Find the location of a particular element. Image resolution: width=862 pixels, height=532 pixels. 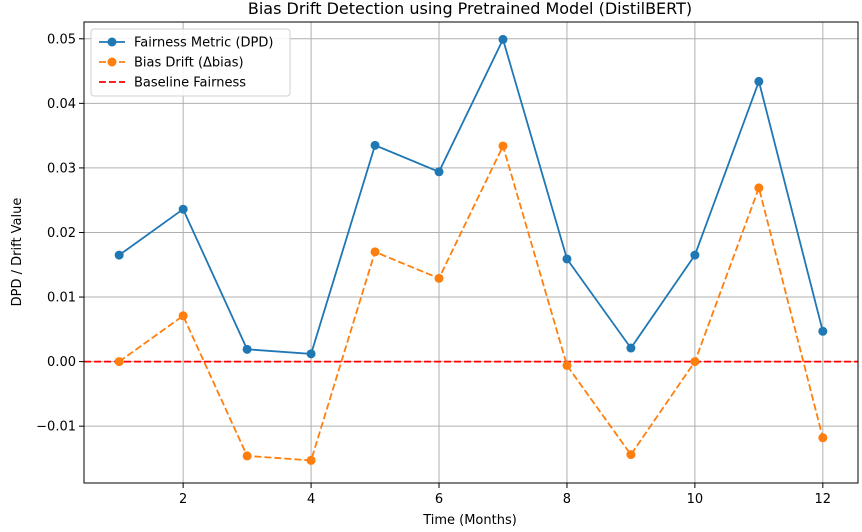

legend-box is located at coordinates (190, 62).